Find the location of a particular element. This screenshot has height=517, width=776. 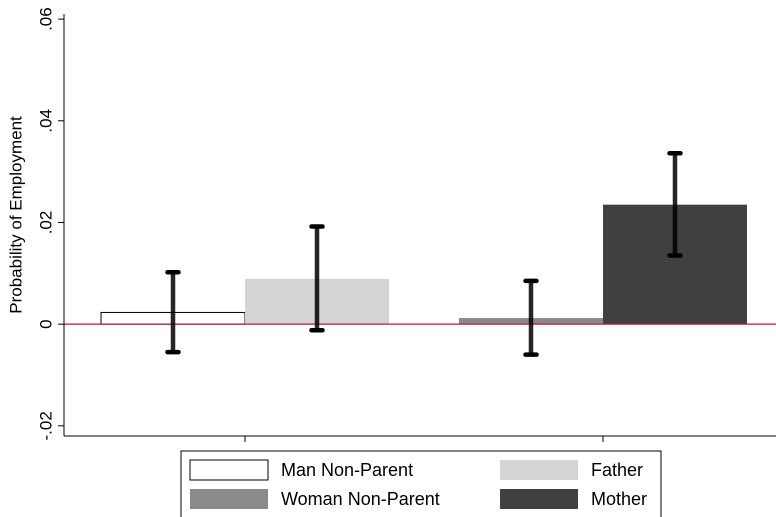

error-bar-man-non-parent is located at coordinates (173, 312).